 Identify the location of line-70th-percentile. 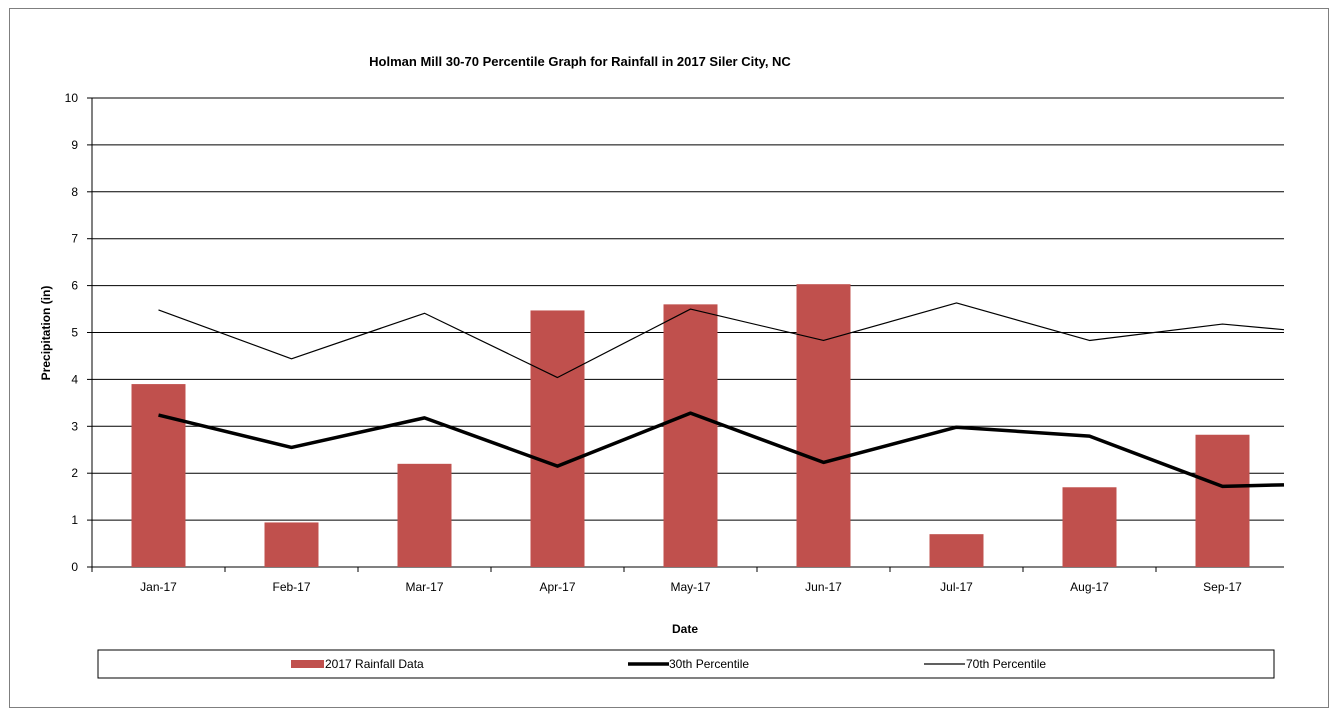
(722, 340).